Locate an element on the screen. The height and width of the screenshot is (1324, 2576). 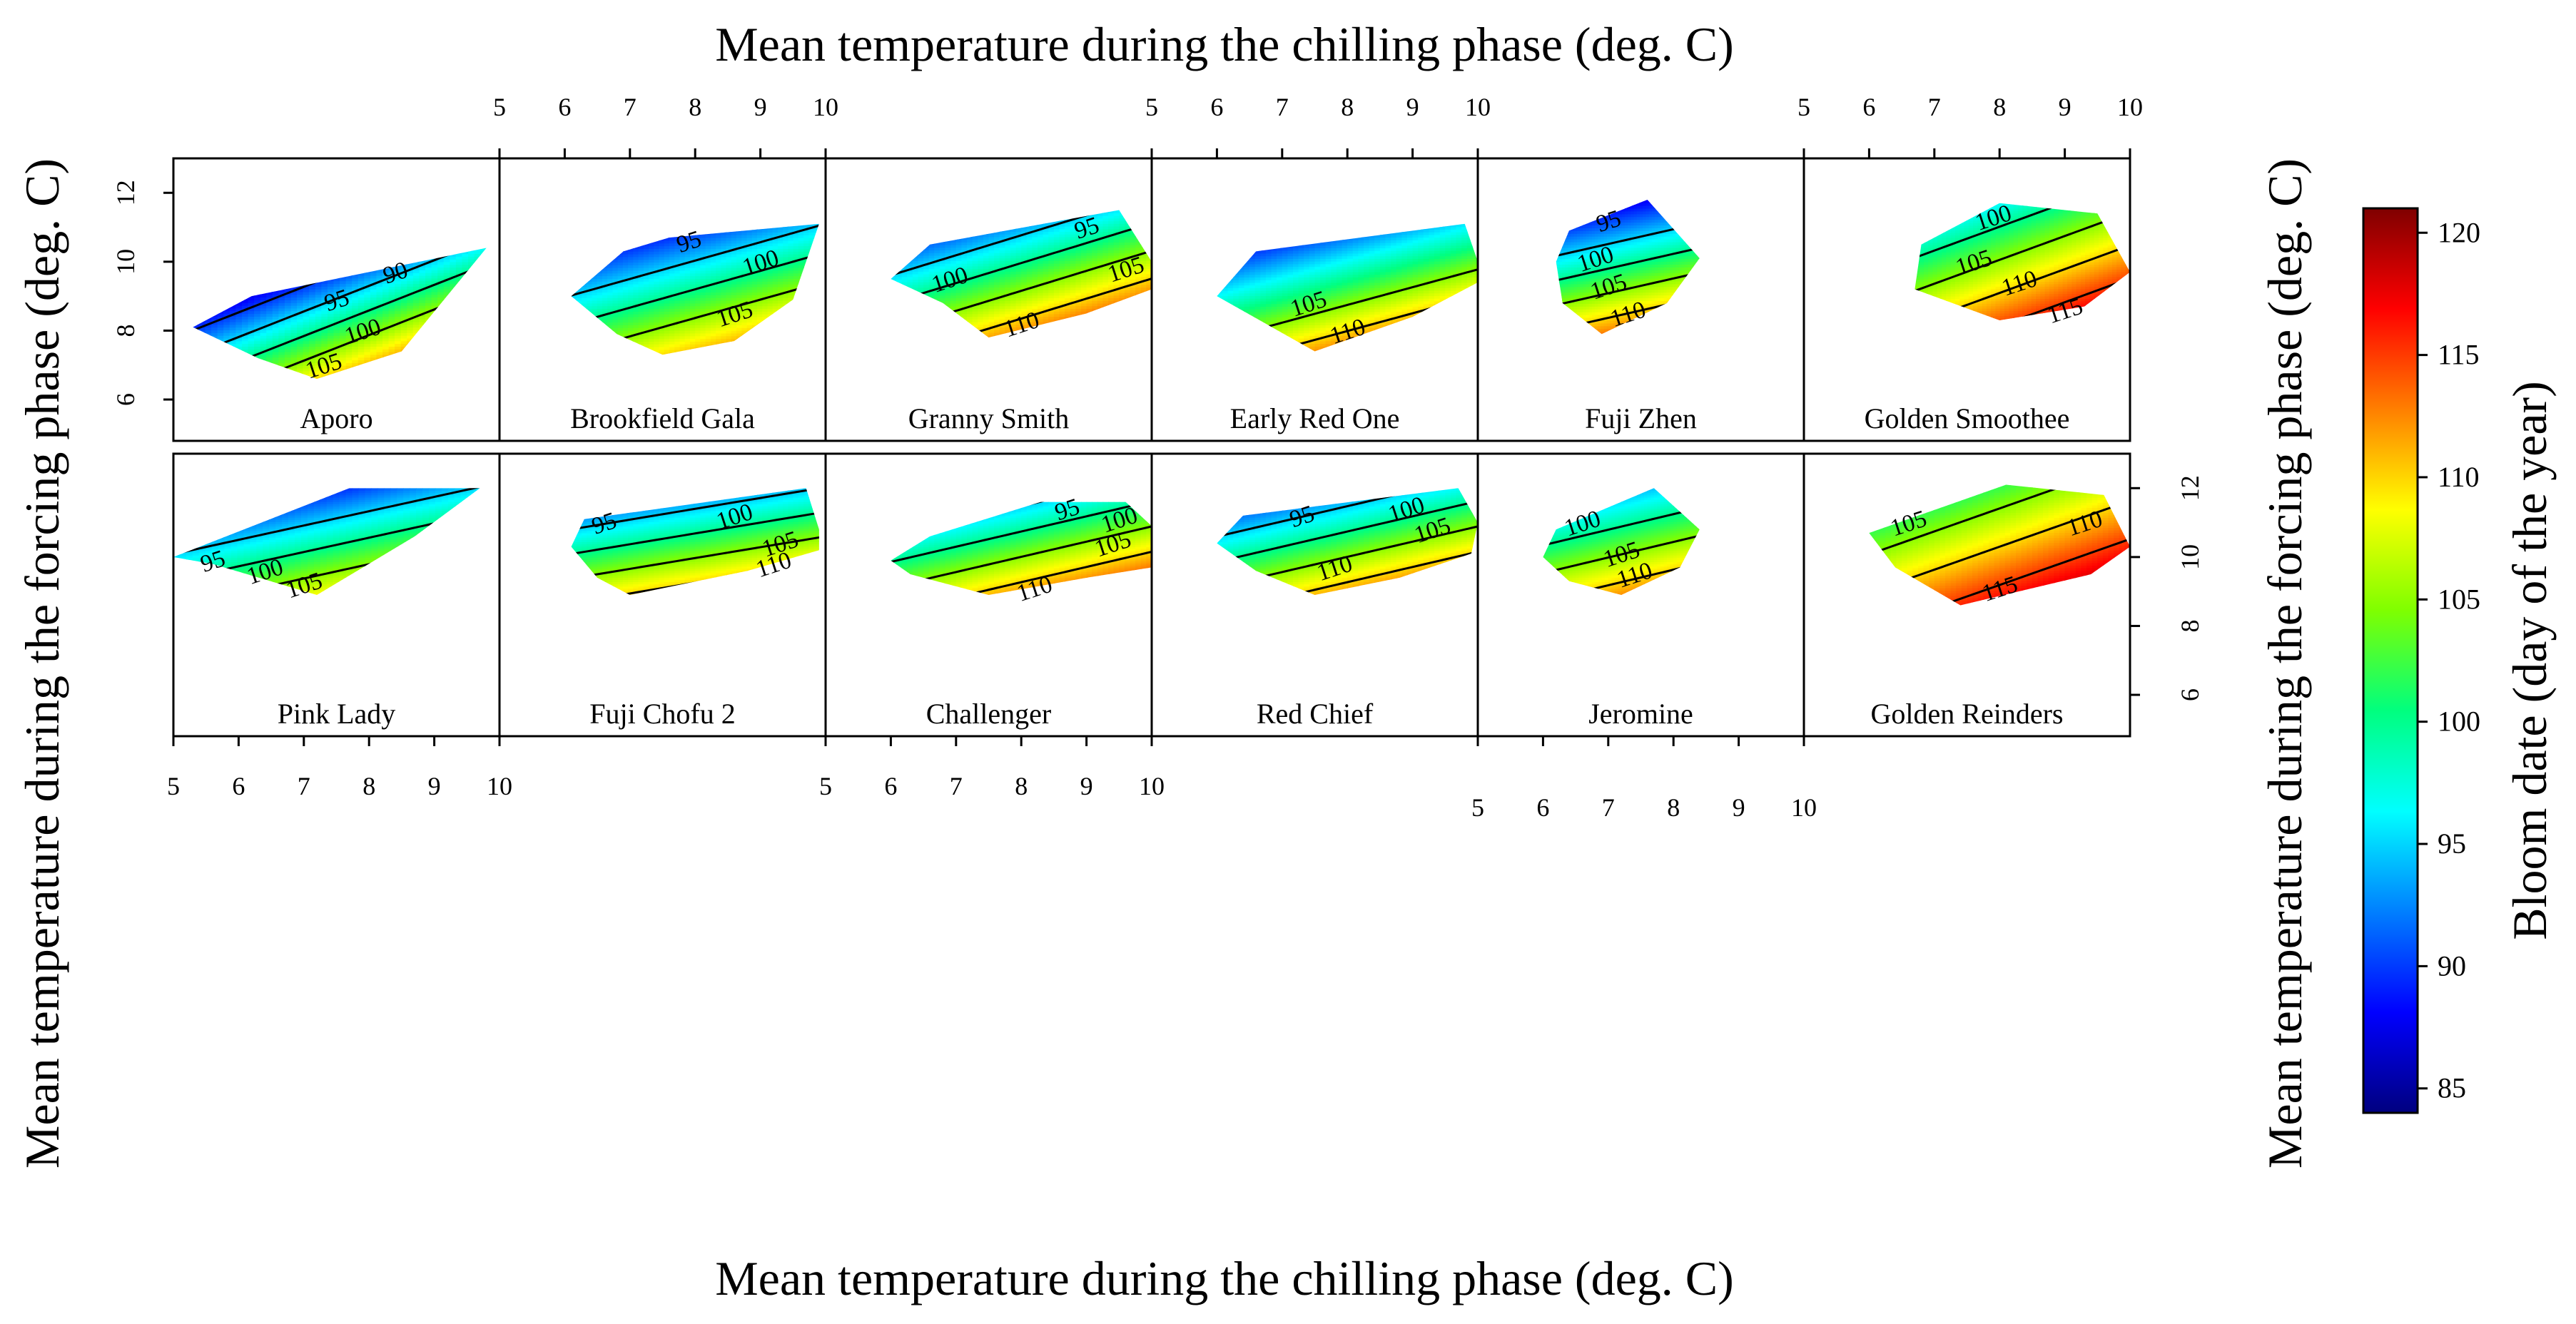
panel-name: Jeromine is located at coordinates (1640, 714).